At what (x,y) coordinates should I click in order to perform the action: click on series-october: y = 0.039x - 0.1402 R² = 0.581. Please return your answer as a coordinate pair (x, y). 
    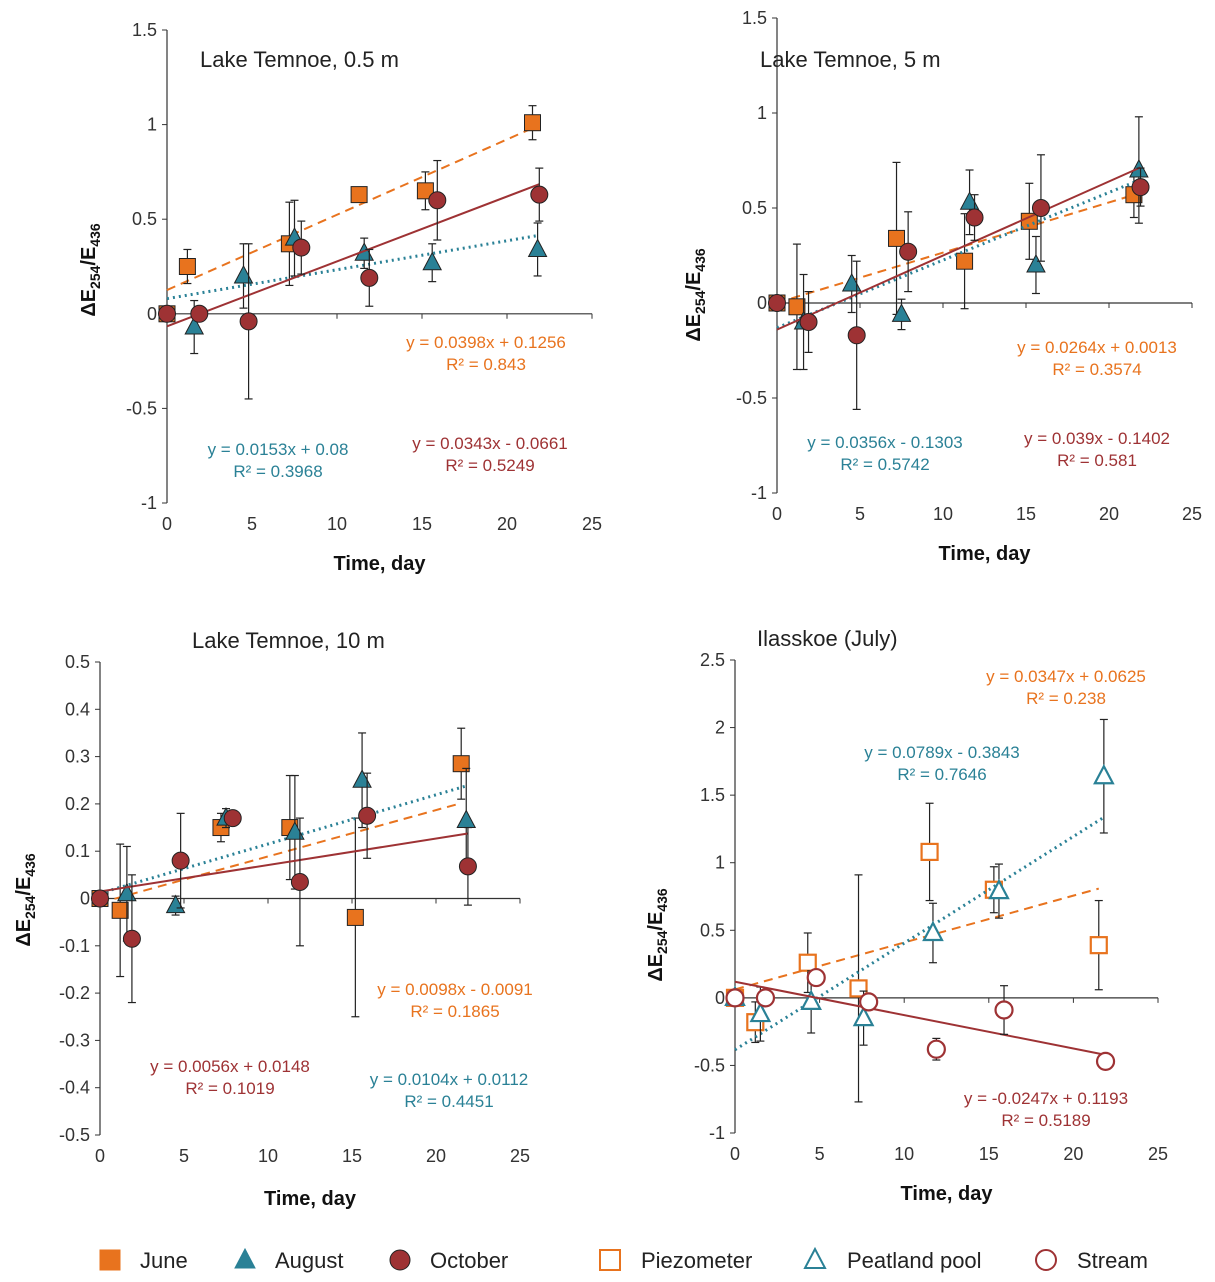
    Looking at the image, I should click on (969, 312).